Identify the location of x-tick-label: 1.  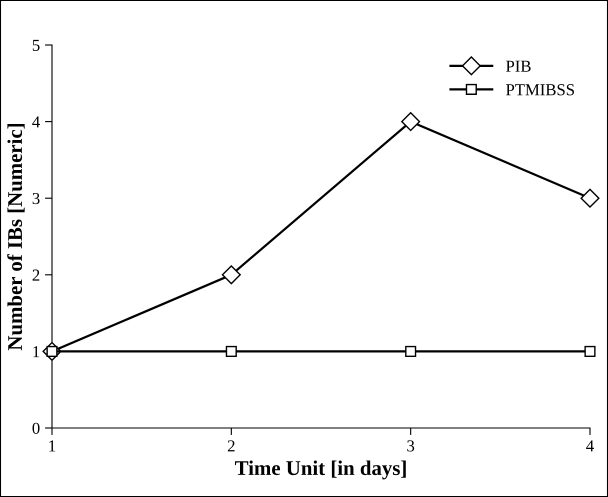
(52, 446).